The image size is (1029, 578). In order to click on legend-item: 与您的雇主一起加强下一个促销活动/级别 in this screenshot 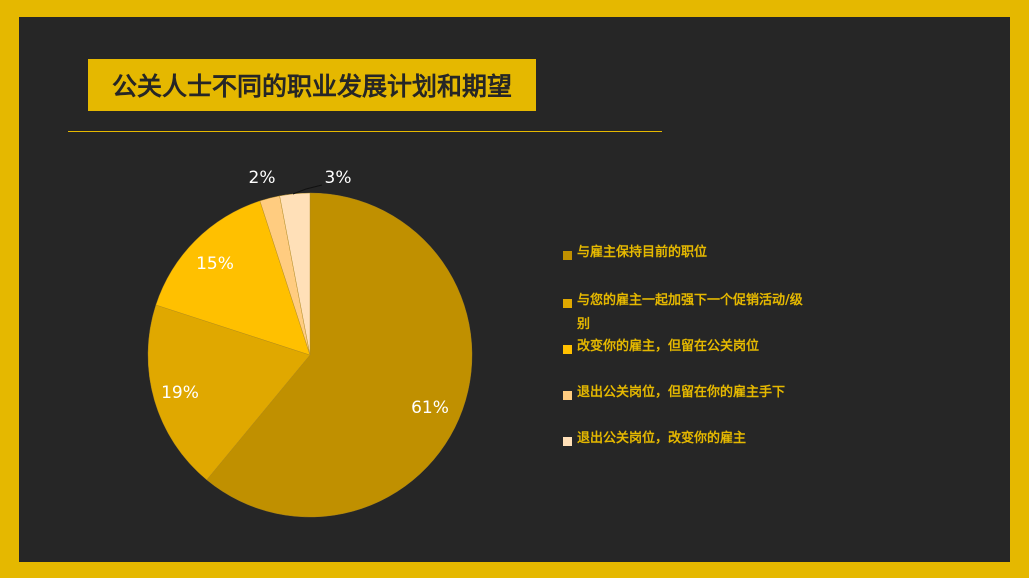, I will do `click(685, 315)`.